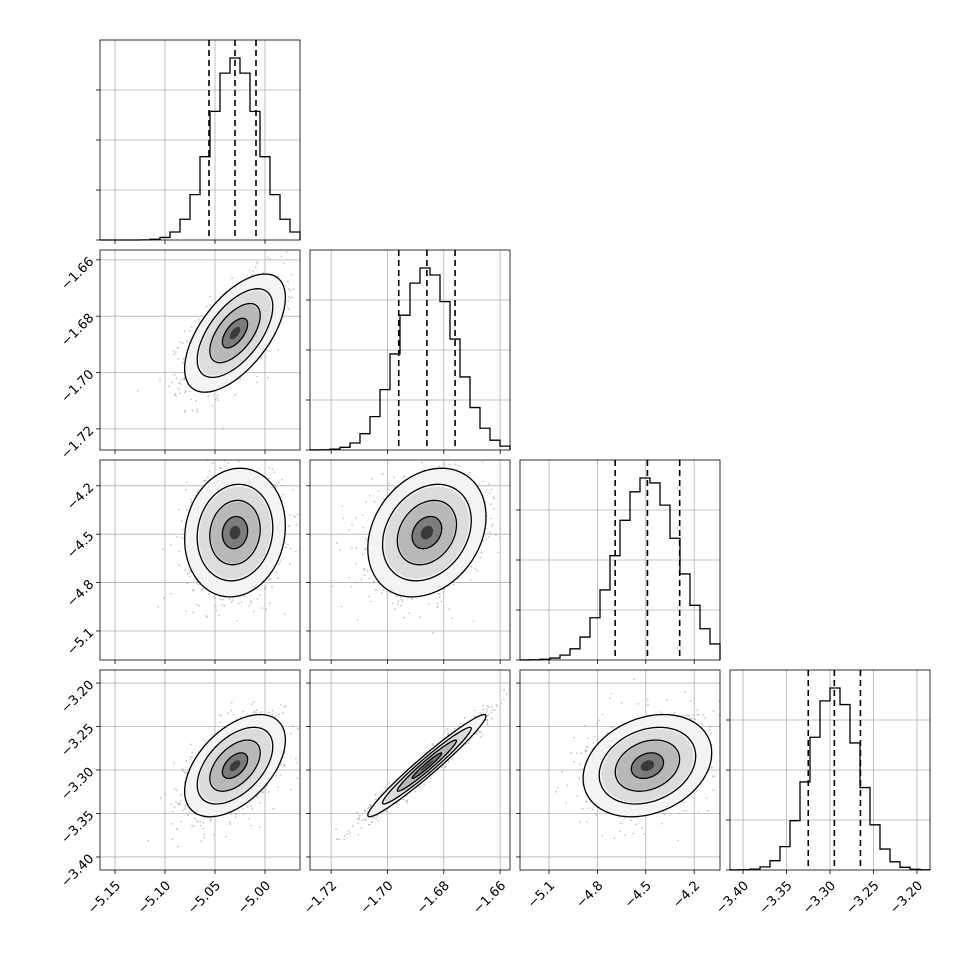 The image size is (970, 970). I want to click on x-tick-label: −4.5, so click(638, 894).